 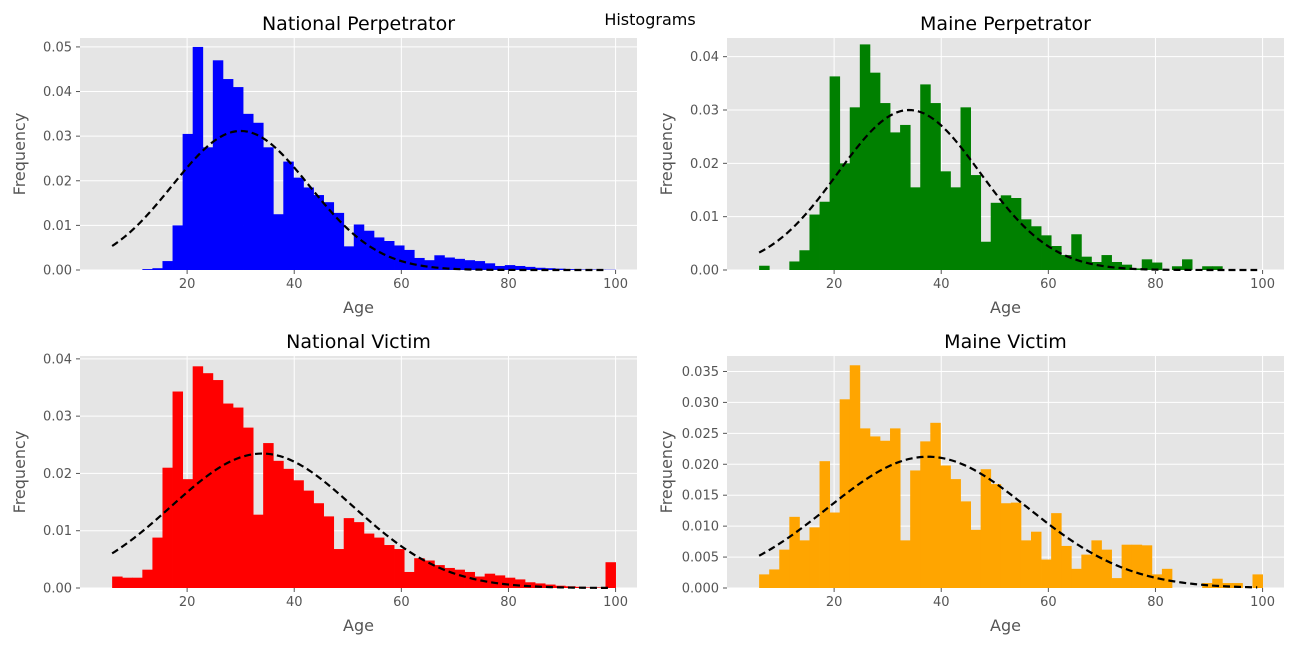 What do you see at coordinates (700, 589) in the screenshot?
I see `y-tick-label: 0.000` at bounding box center [700, 589].